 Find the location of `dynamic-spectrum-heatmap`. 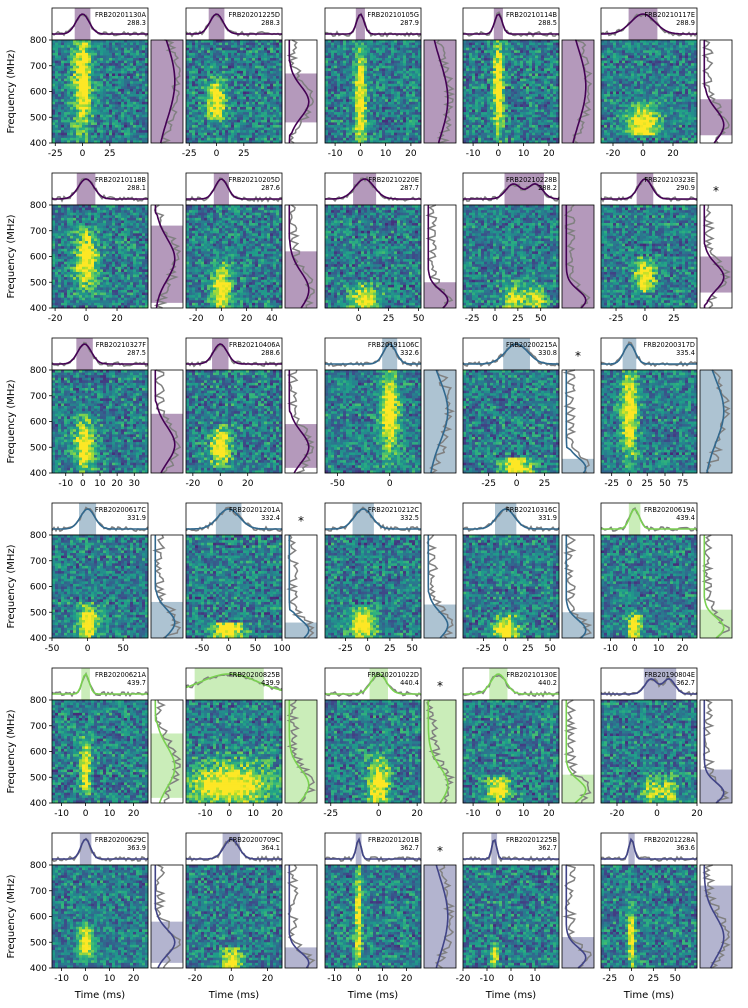

dynamic-spectrum-heatmap is located at coordinates (100, 92).